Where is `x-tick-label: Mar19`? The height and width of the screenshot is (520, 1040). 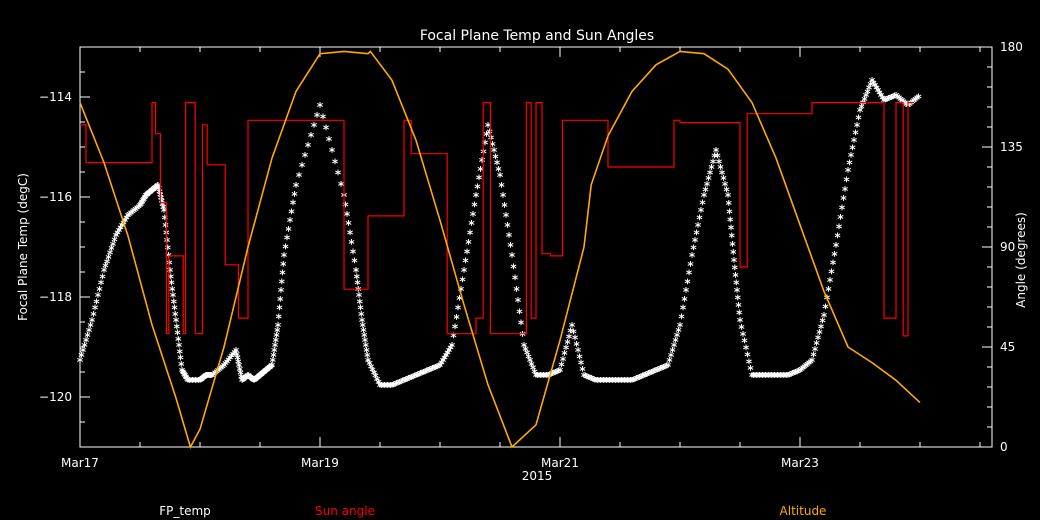 x-tick-label: Mar19 is located at coordinates (320, 463).